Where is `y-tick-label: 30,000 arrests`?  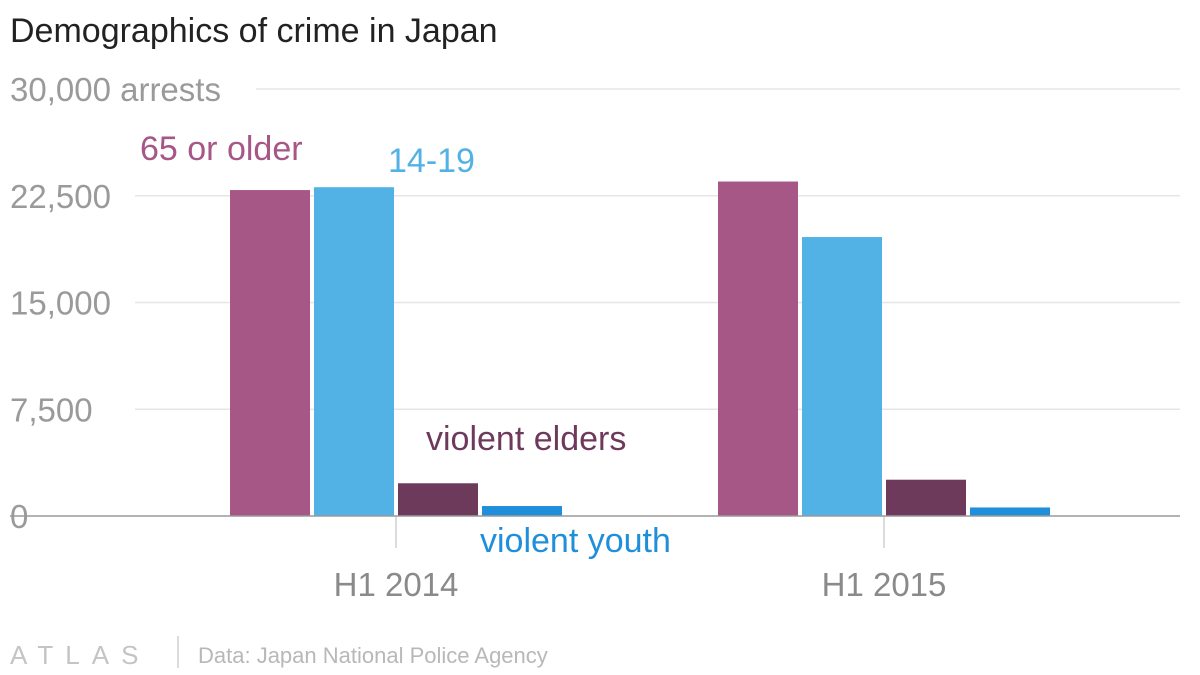
y-tick-label: 30,000 arrests is located at coordinates (115, 89).